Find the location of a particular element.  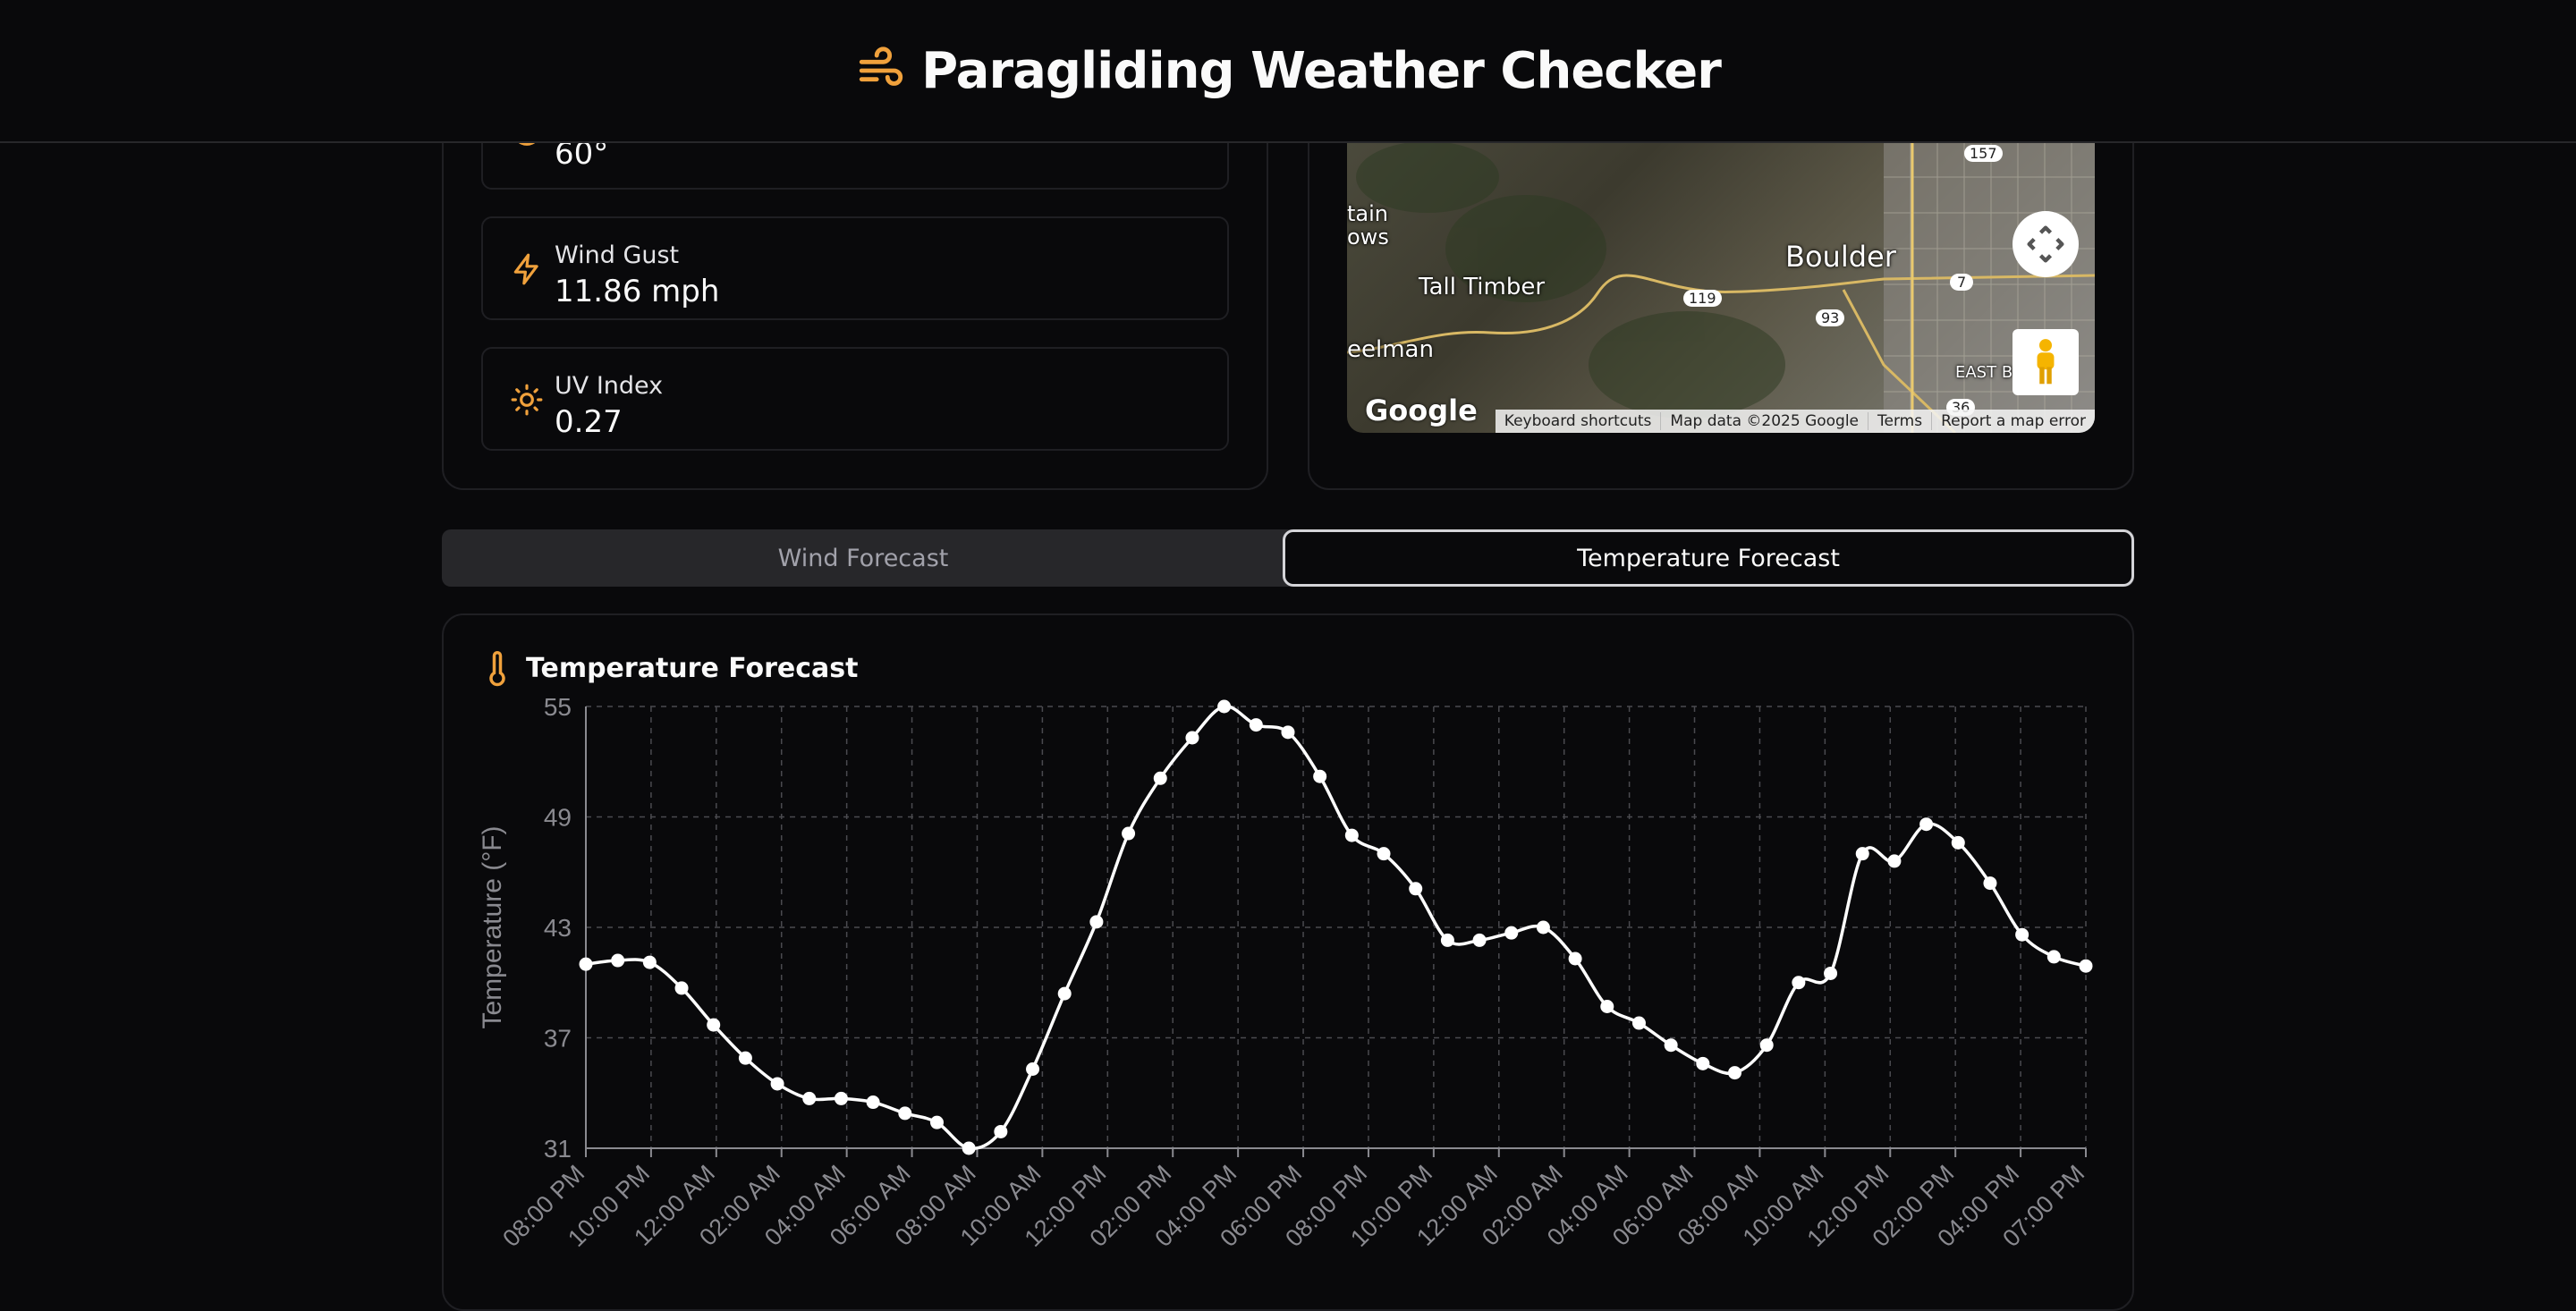

wind-icon is located at coordinates (881, 66).